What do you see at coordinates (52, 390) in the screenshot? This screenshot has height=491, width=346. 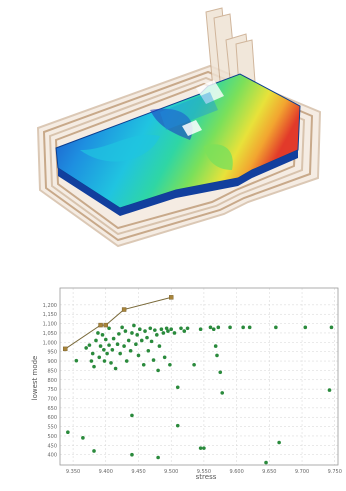 I see `y-tick-label: 750` at bounding box center [52, 390].